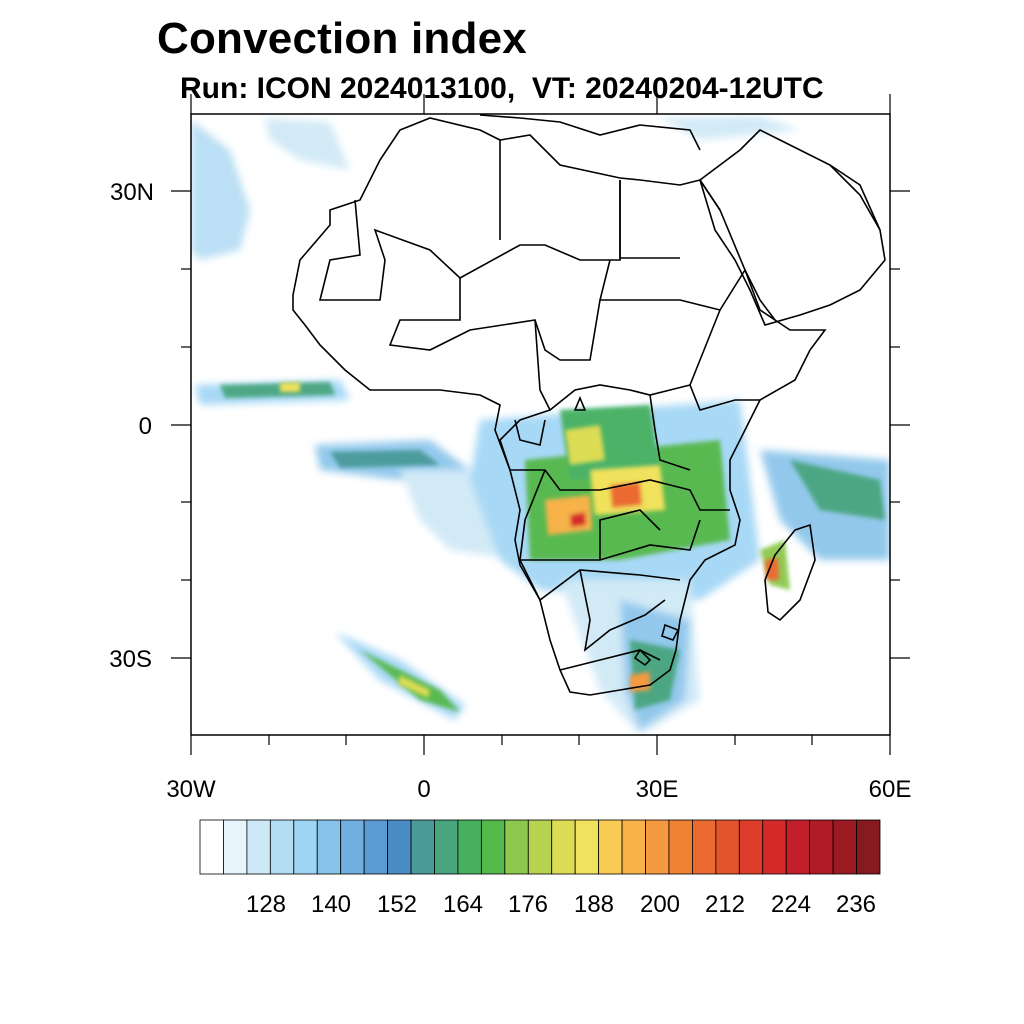  What do you see at coordinates (657, 789) in the screenshot?
I see `lon-label-30e: 30E` at bounding box center [657, 789].